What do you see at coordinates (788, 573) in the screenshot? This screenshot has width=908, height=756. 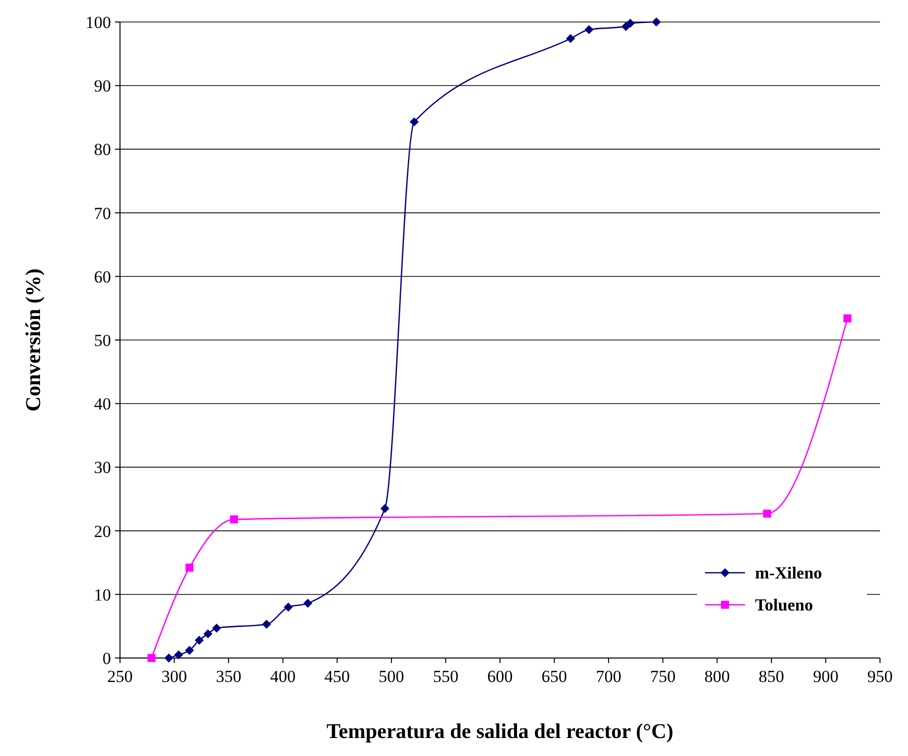 I see `legend-label: m-Xileno` at bounding box center [788, 573].